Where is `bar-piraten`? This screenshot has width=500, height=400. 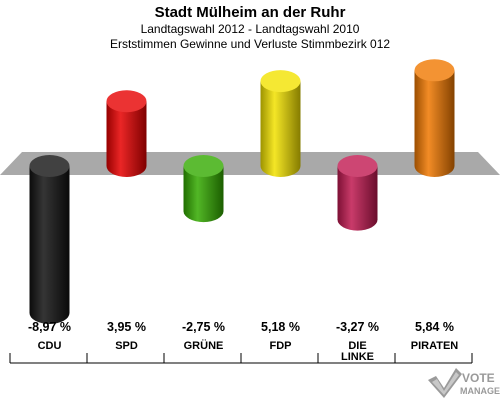 bar-piraten is located at coordinates (434, 118).